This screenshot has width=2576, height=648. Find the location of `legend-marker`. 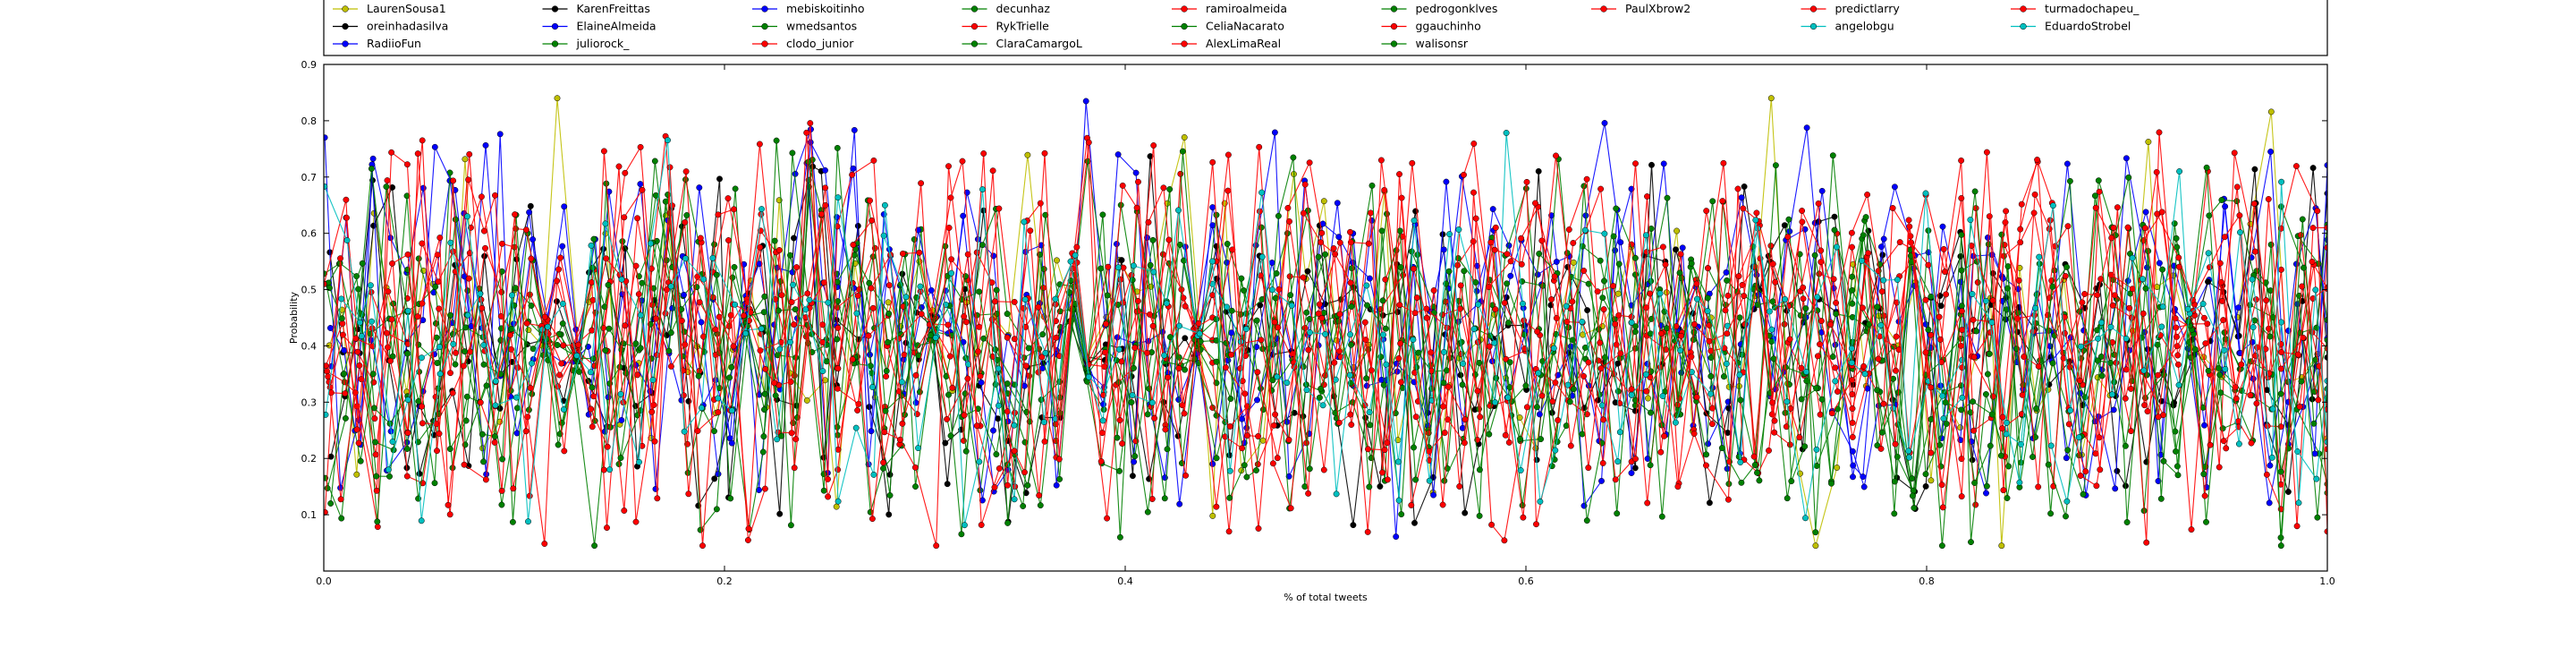

legend-marker is located at coordinates (345, 9).